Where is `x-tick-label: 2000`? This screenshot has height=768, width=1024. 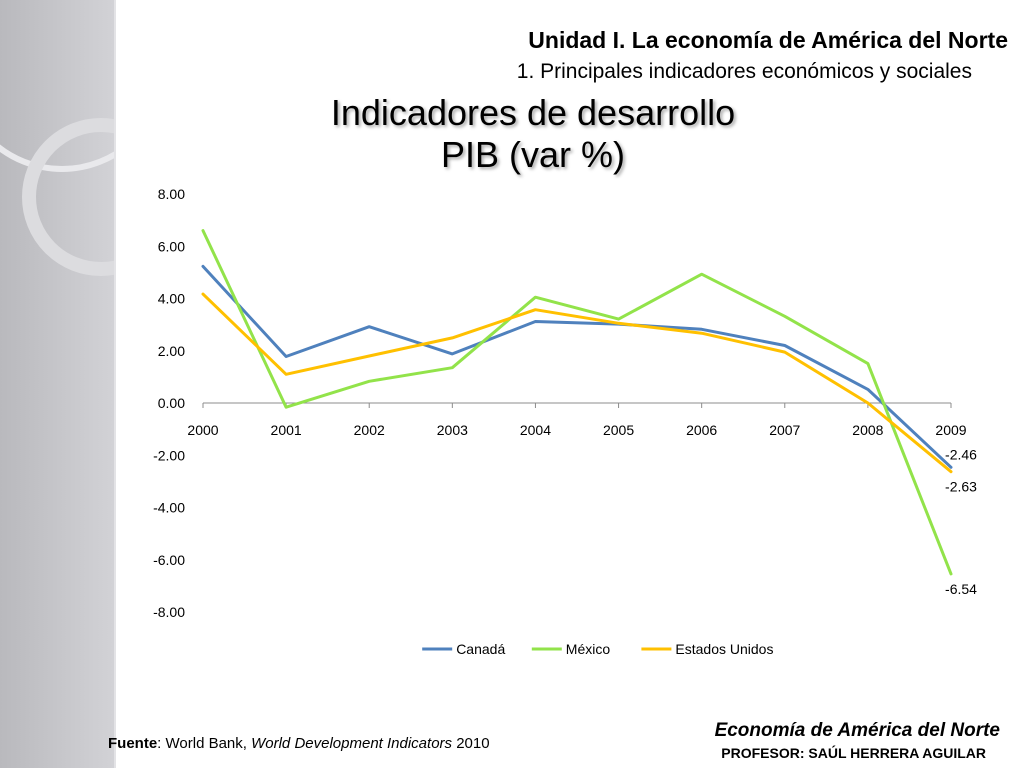
x-tick-label: 2000 is located at coordinates (202, 430).